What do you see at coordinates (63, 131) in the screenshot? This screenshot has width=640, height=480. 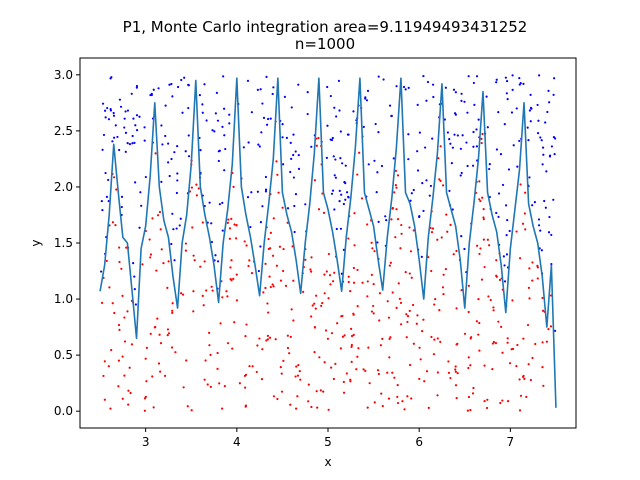 I see `y-tick-label: 2.5` at bounding box center [63, 131].